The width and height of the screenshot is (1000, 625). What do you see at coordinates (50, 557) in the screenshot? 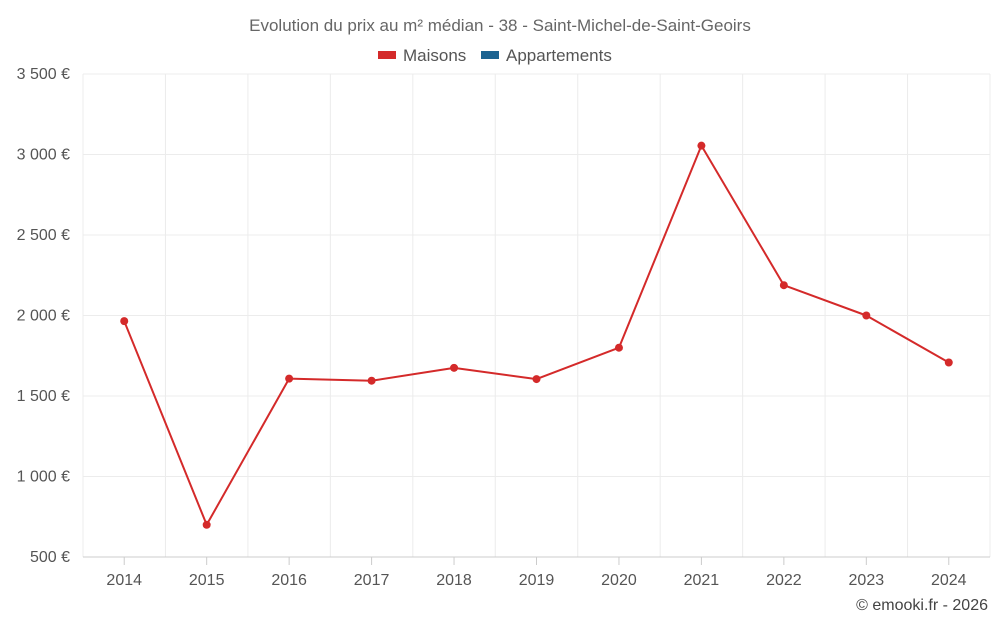
I see `y-tick-label: 500 €` at bounding box center [50, 557].